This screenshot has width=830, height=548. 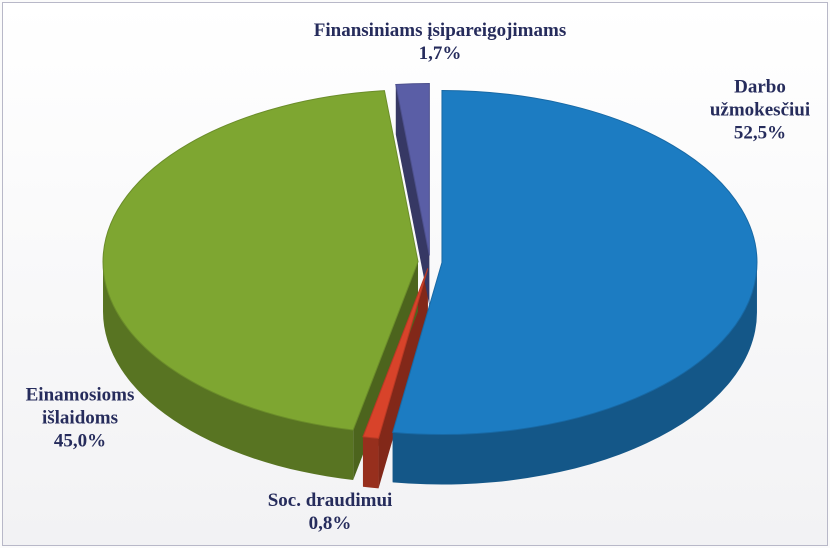 What do you see at coordinates (440, 53) in the screenshot?
I see `value-label: 1,7%` at bounding box center [440, 53].